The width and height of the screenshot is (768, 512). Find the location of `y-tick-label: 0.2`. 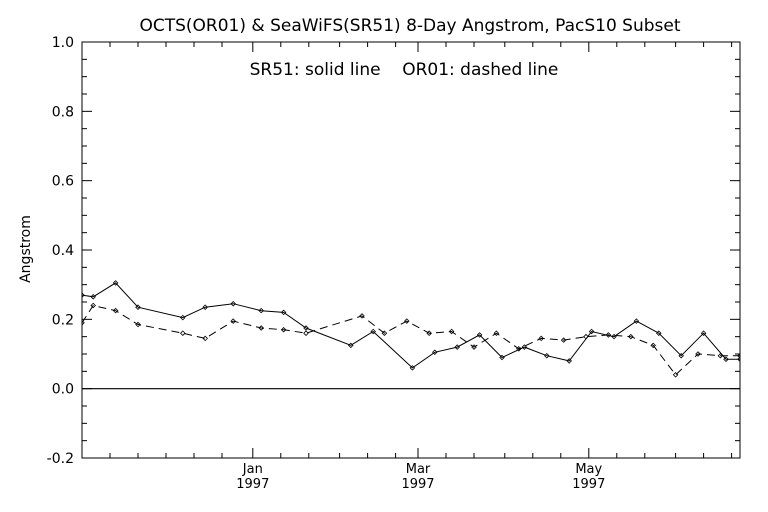

y-tick-label: 0.2 is located at coordinates (63, 320).